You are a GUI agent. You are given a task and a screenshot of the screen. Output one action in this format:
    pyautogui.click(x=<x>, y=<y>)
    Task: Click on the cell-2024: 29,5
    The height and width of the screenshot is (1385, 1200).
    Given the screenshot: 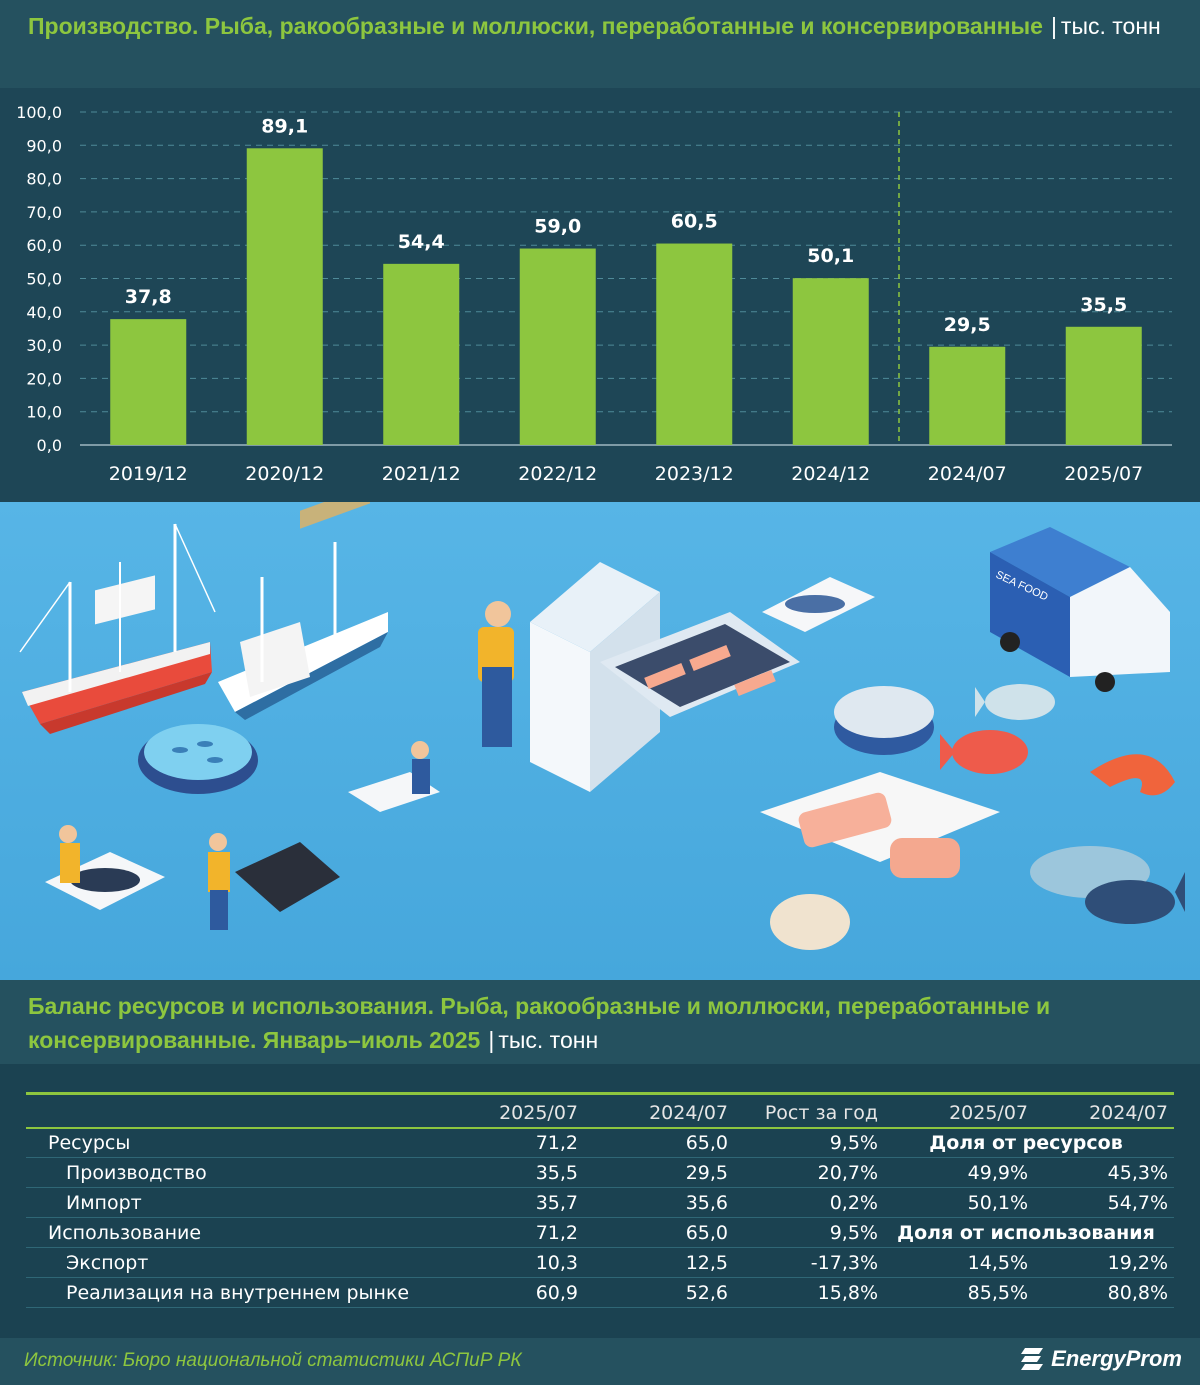 What is the action you would take?
    pyautogui.click(x=659, y=1172)
    